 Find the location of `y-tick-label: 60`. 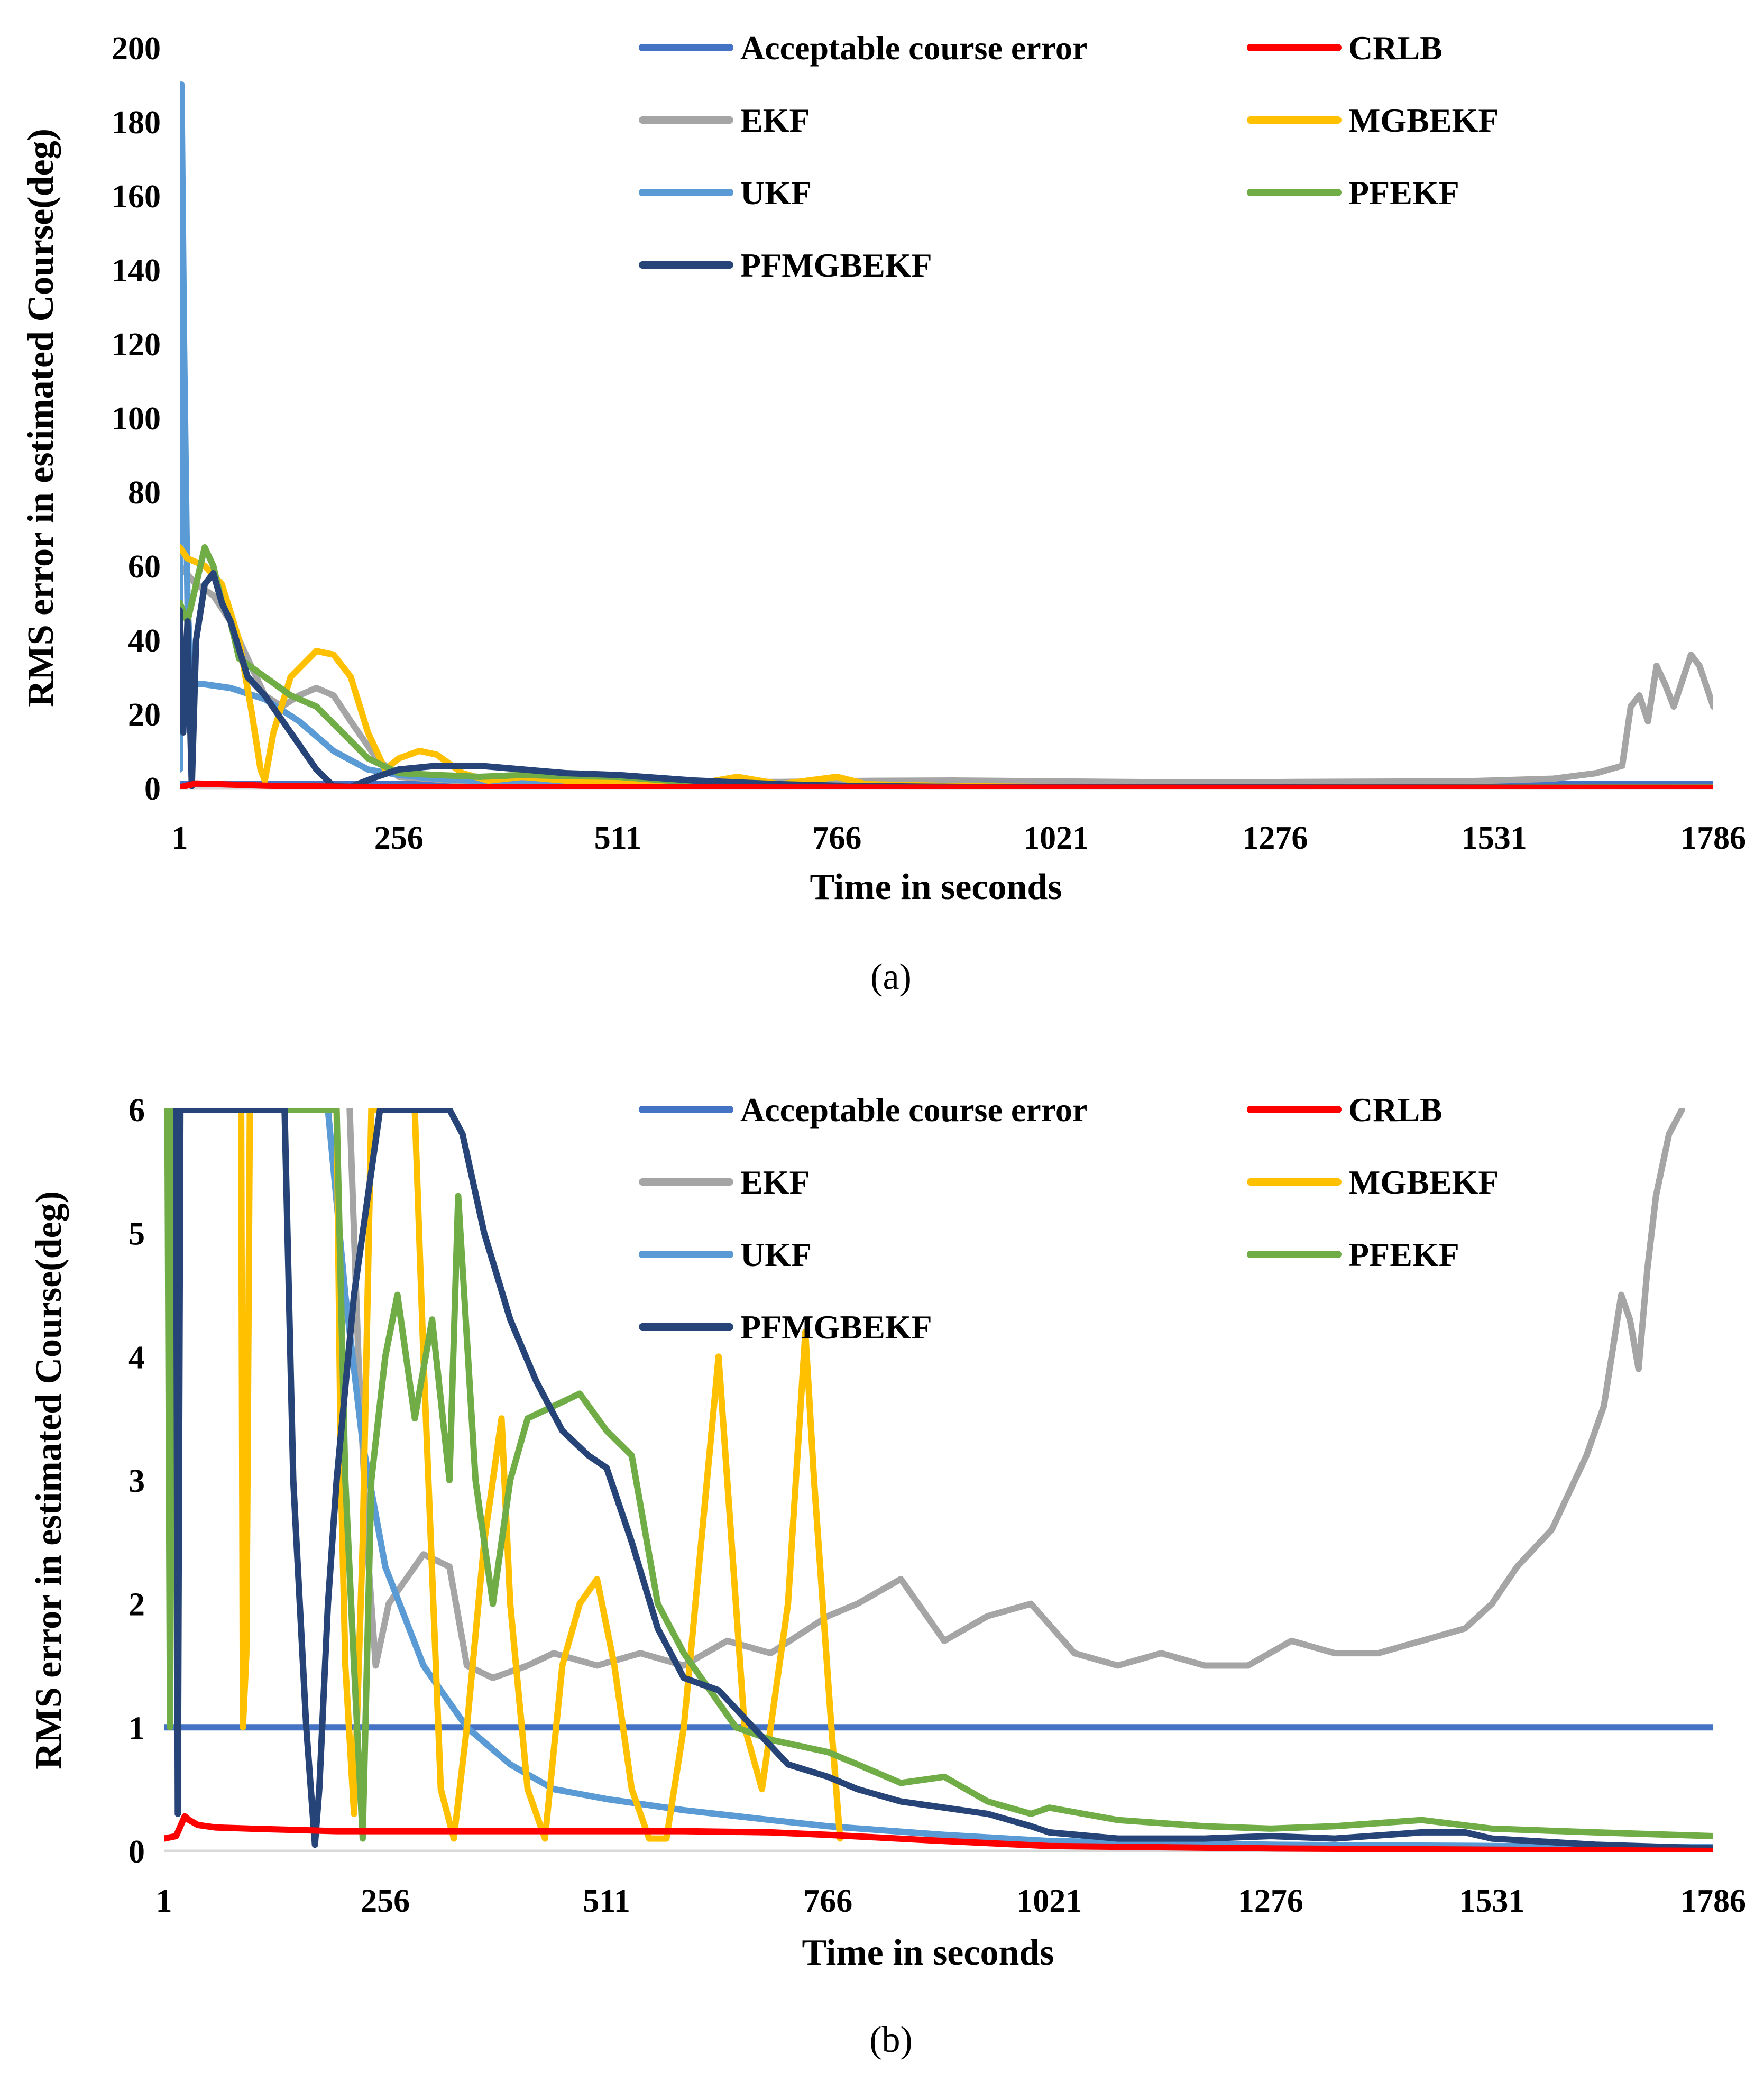

y-tick-label: 60 is located at coordinates (144, 567).